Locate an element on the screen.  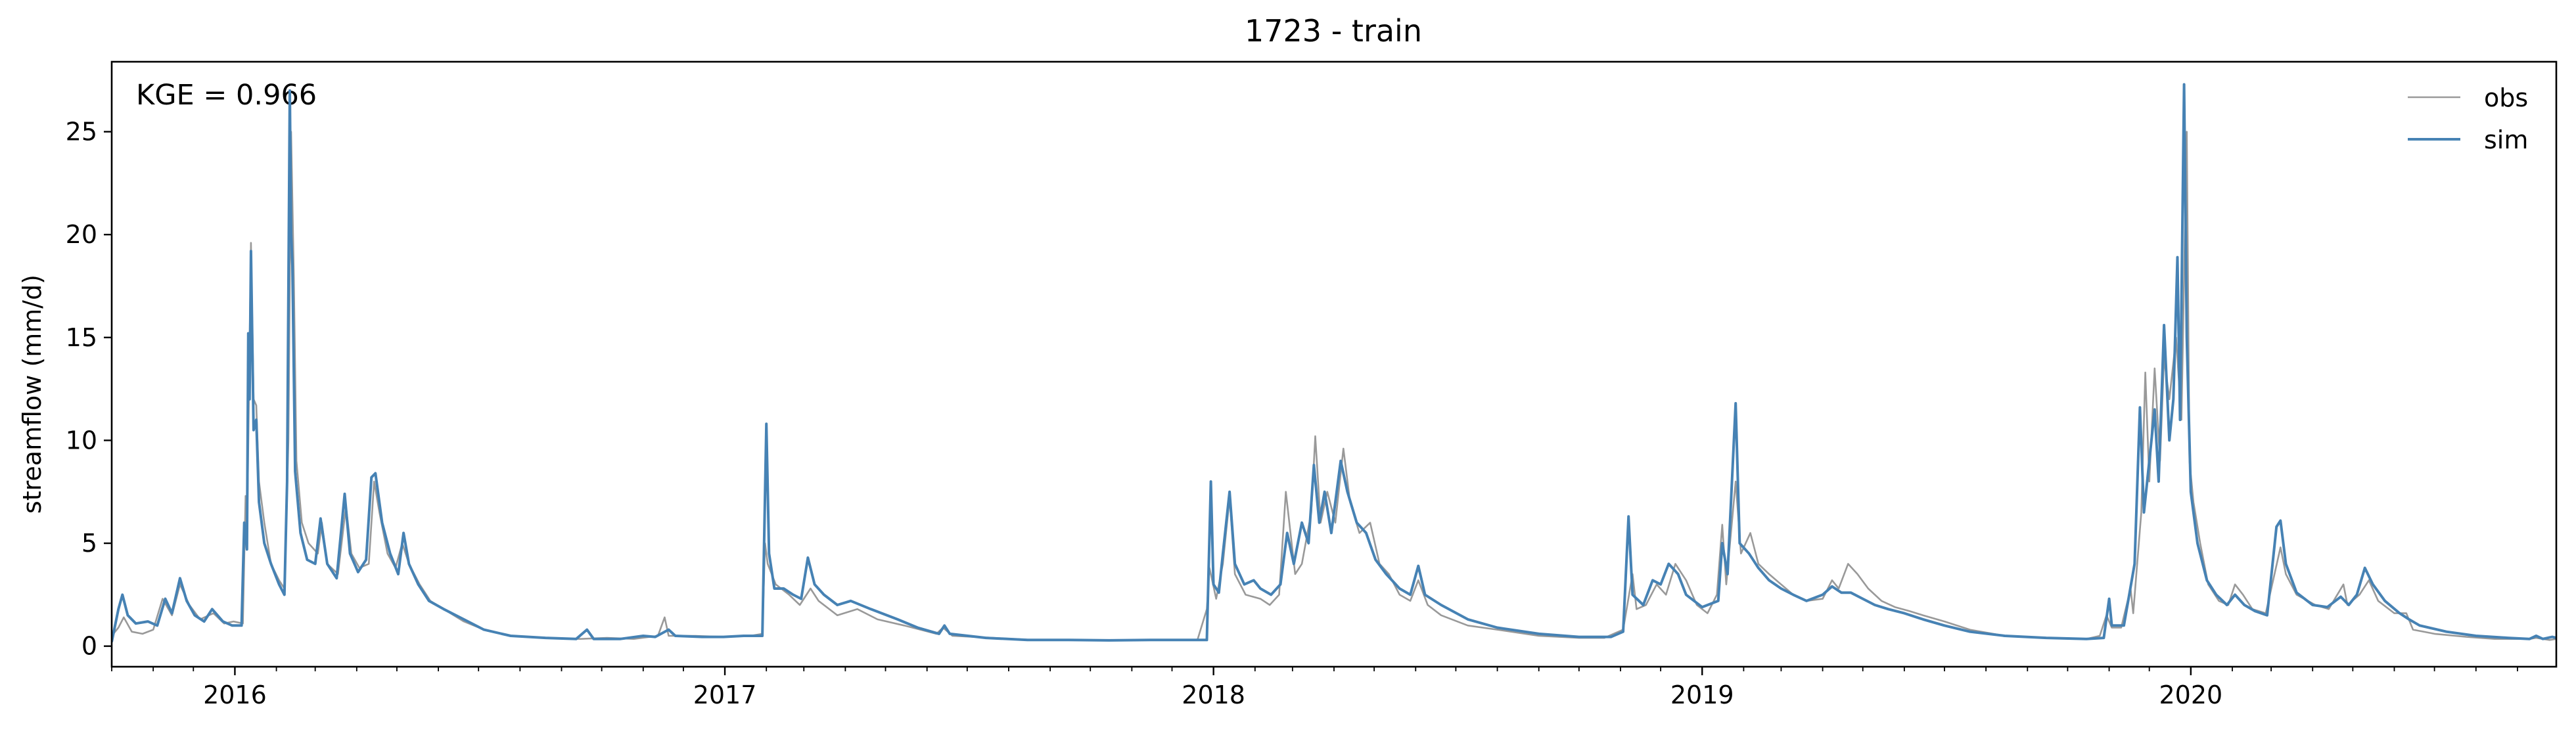
y-tick-label: 5 is located at coordinates (89, 543).